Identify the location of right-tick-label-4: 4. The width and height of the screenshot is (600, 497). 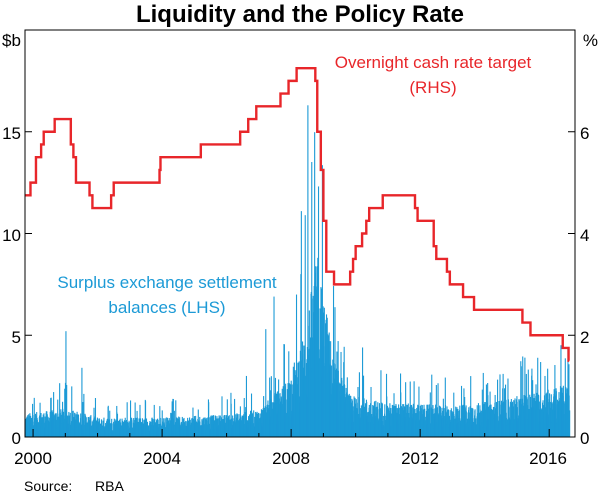
(584, 235).